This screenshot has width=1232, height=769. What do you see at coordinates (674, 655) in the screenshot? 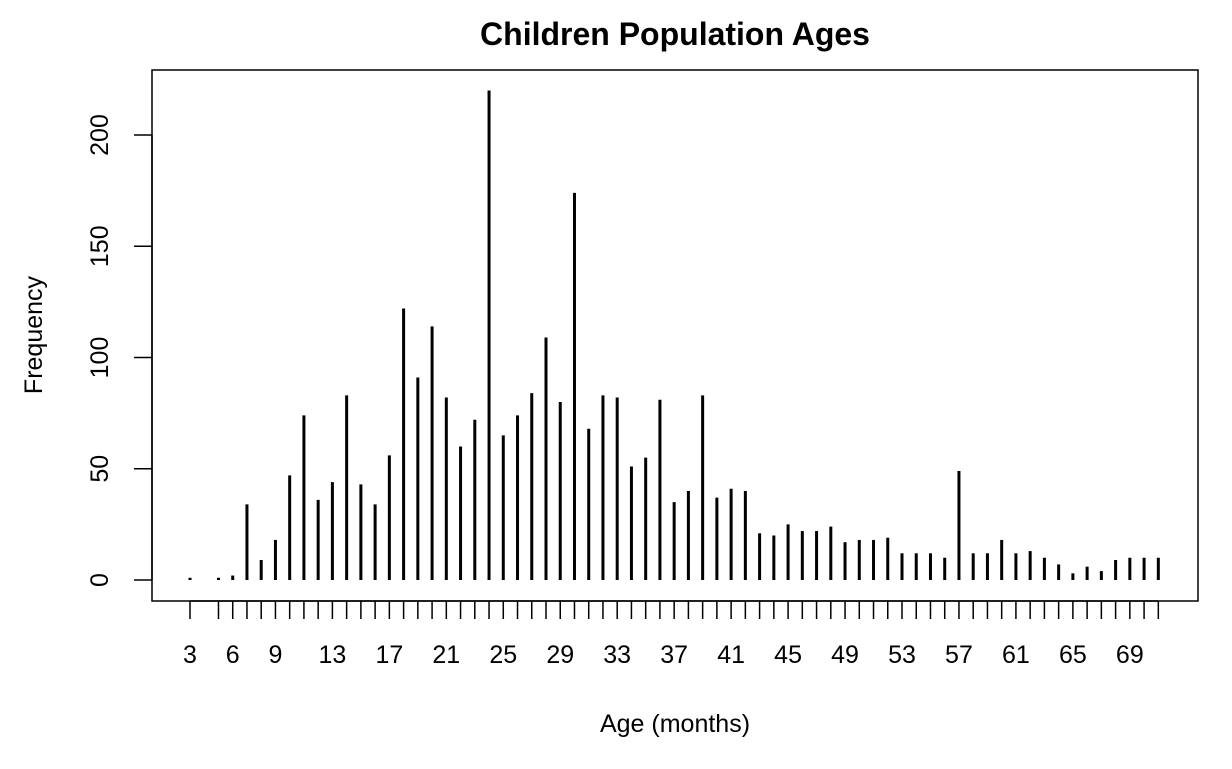
I see `x-tick-label: 37` at bounding box center [674, 655].